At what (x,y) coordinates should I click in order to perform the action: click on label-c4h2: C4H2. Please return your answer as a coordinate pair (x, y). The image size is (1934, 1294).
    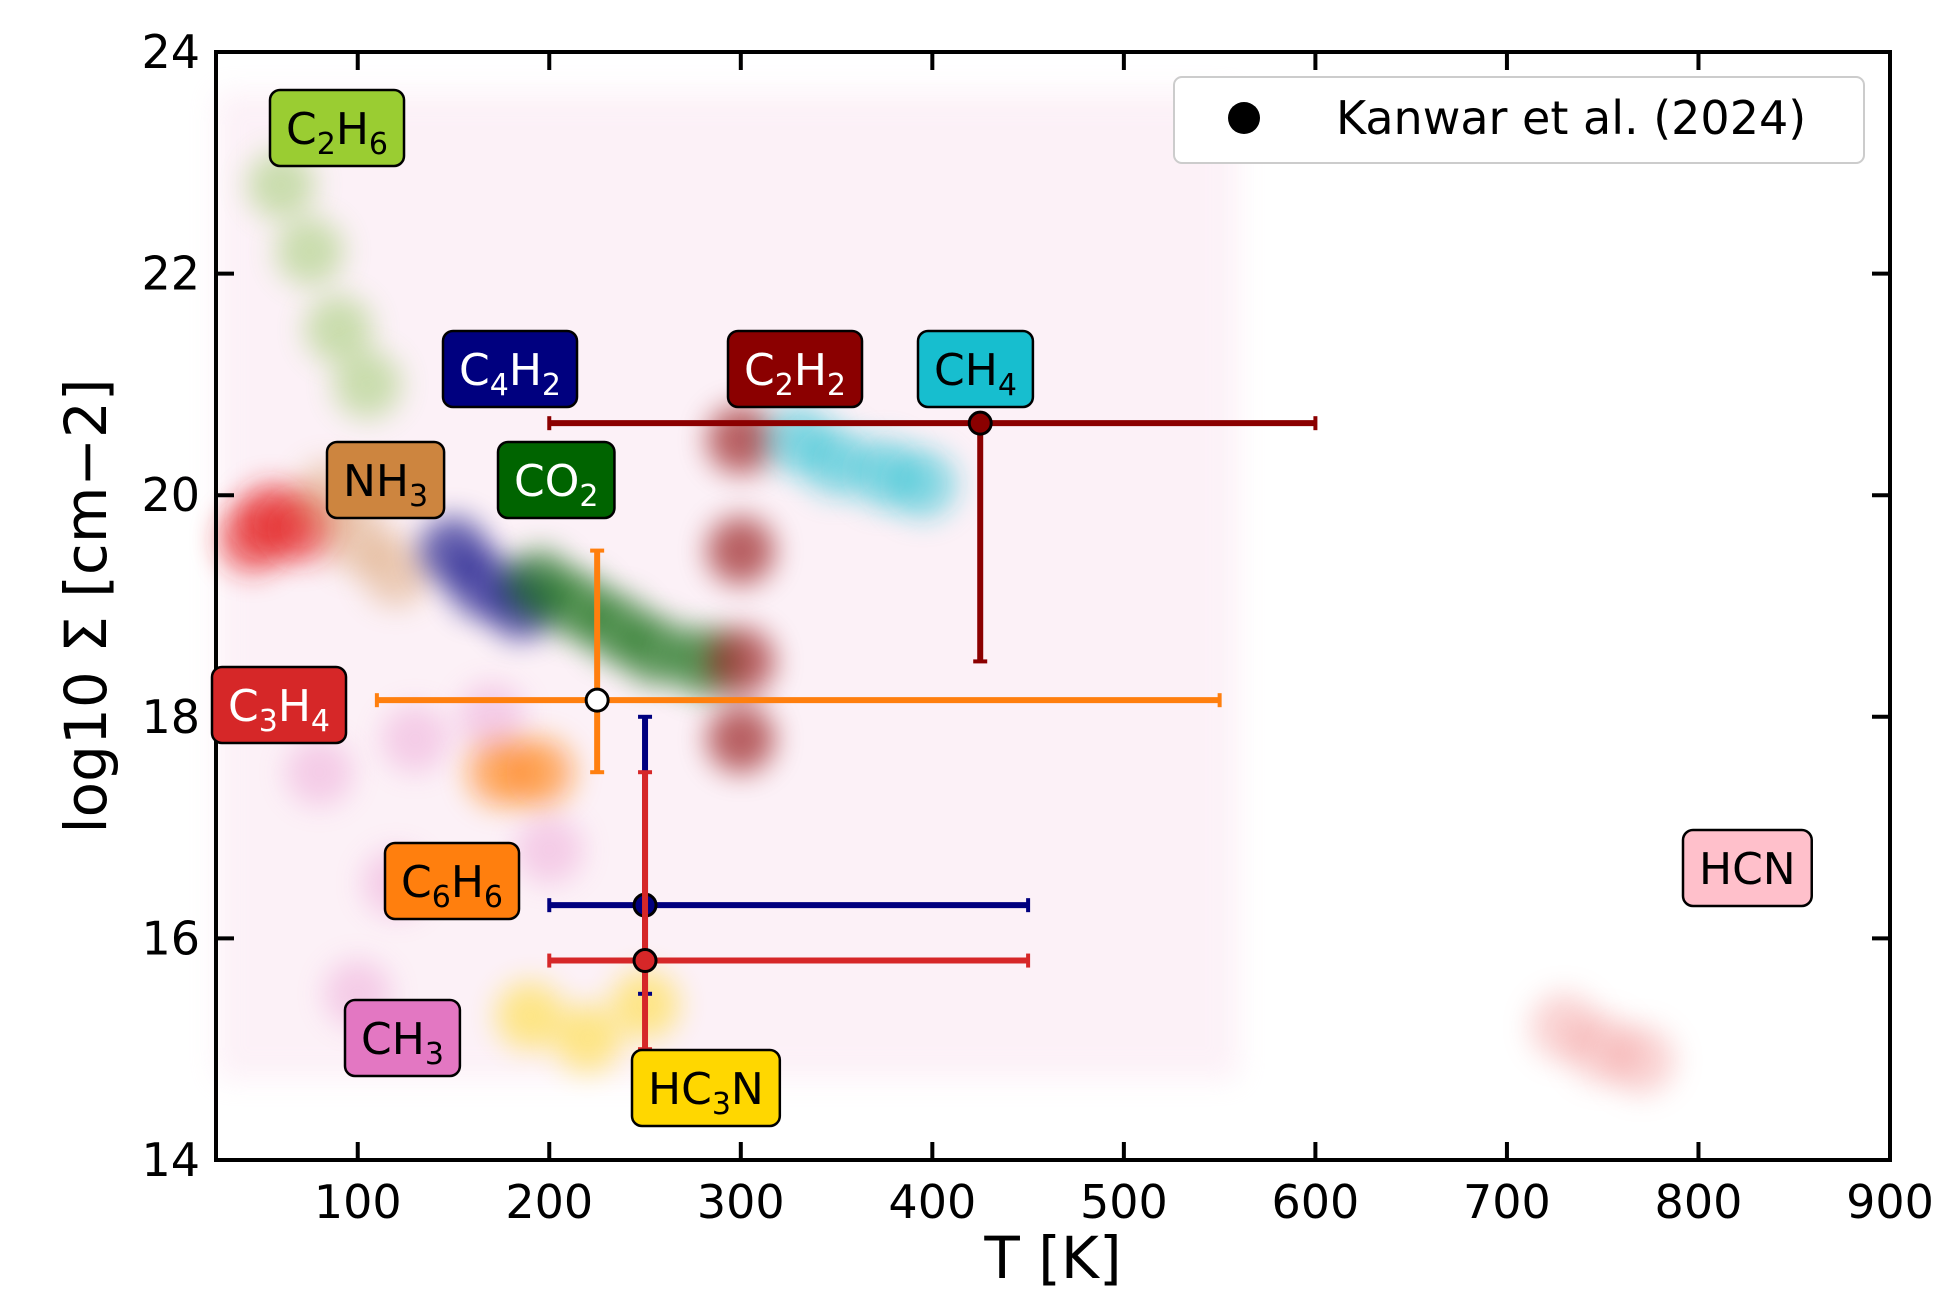
    Looking at the image, I should click on (510, 369).